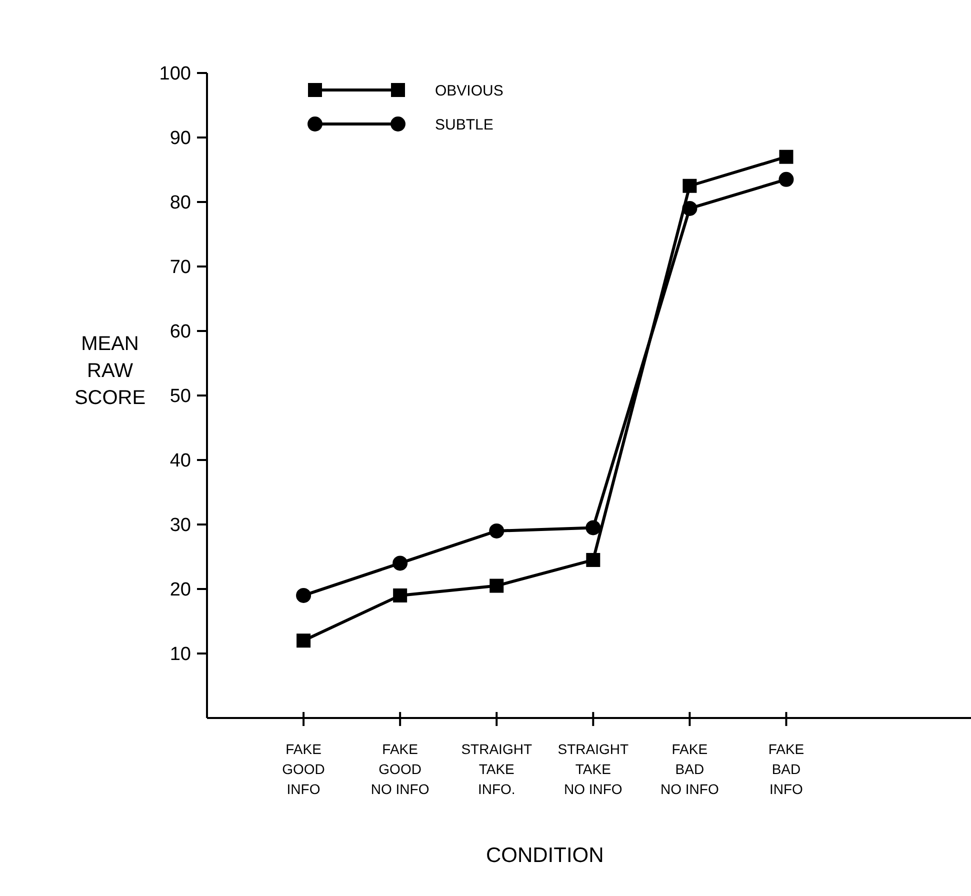  I want to click on x-tick-label: STRAIGHT TAKE NO INFO, so click(593, 769).